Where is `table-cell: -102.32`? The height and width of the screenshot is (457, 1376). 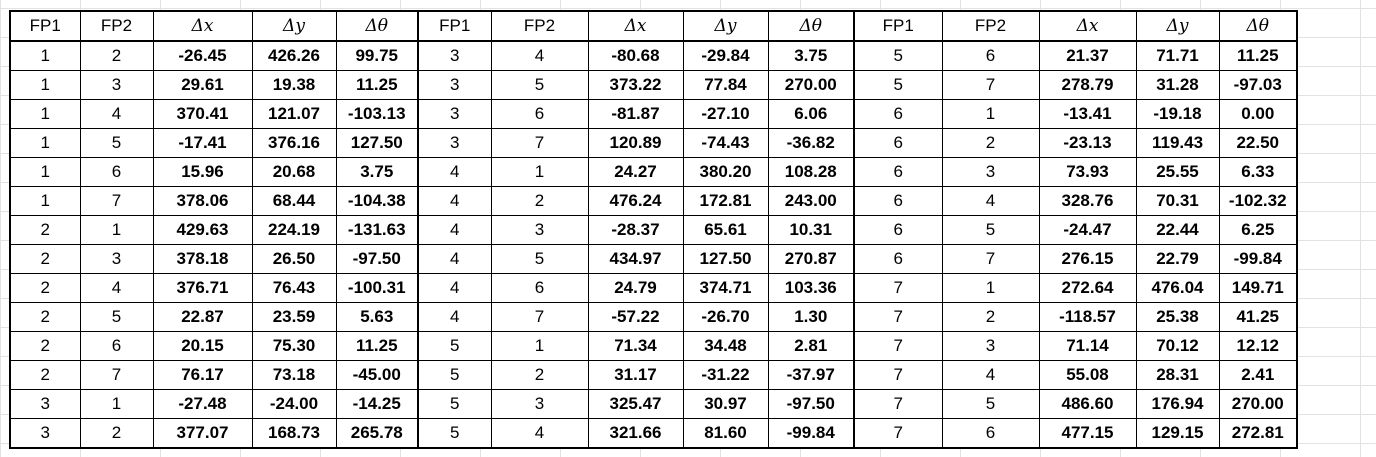 table-cell: -102.32 is located at coordinates (1258, 201).